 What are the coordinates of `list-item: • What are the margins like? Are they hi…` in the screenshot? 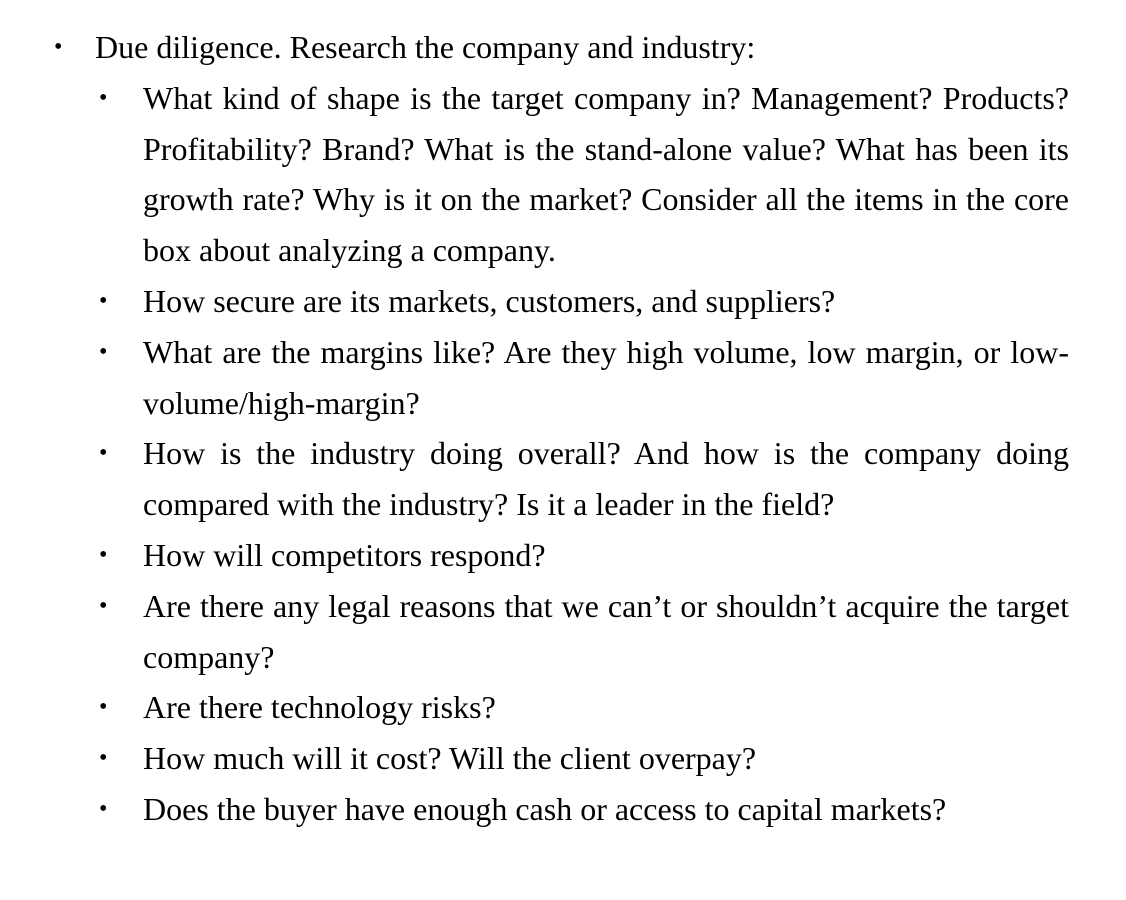 It's located at (563, 378).